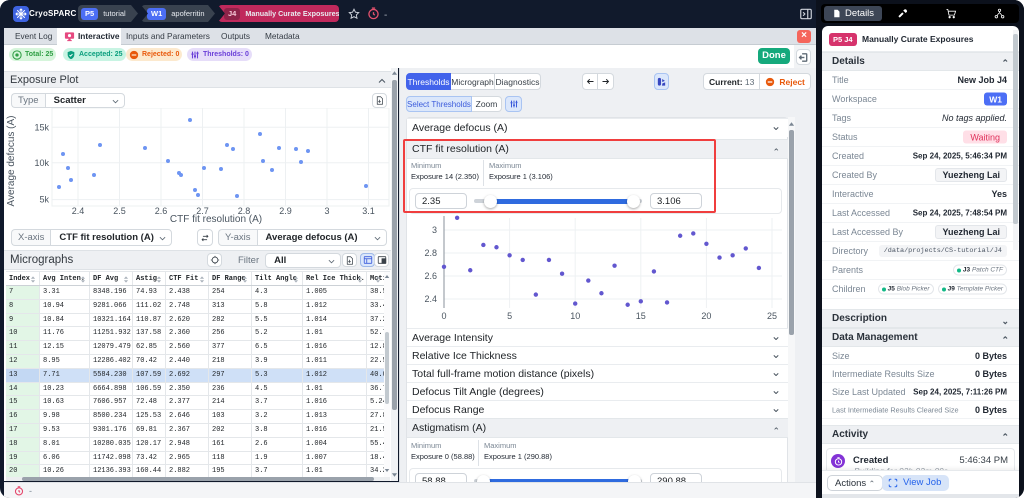 This screenshot has height=498, width=1024. Describe the element at coordinates (772, 316) in the screenshot. I see `svg-text: 25` at that location.